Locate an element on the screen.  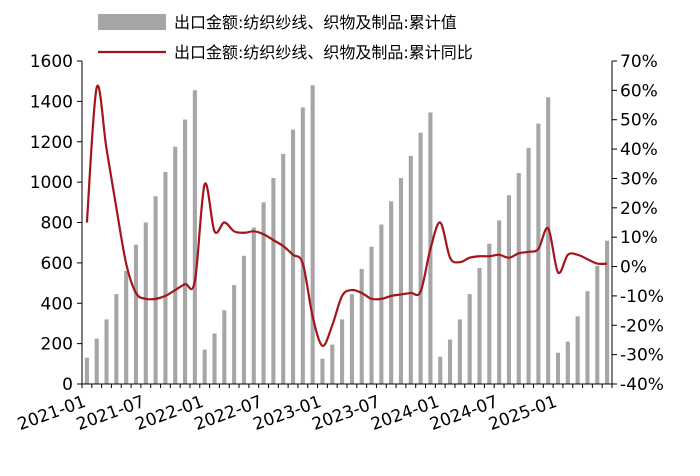
left-tick-label-200: 200 is located at coordinates (57, 345).